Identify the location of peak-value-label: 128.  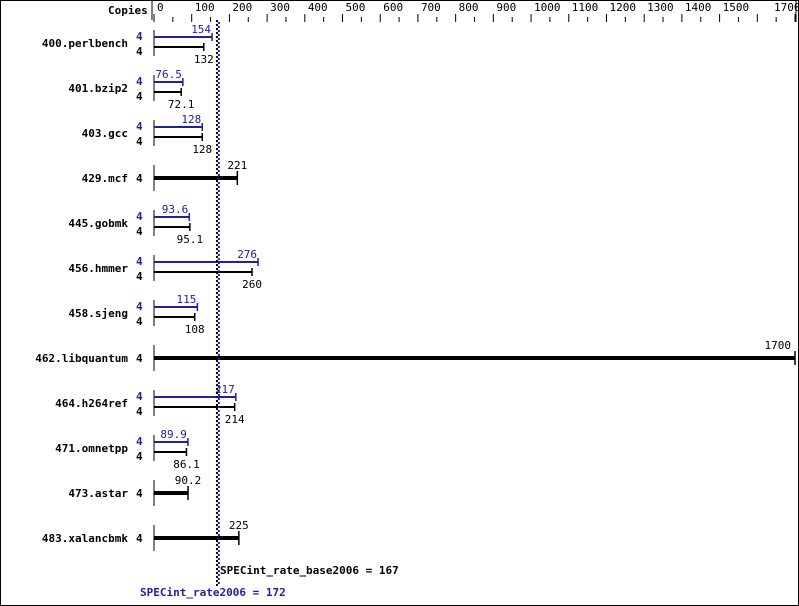
(191, 119).